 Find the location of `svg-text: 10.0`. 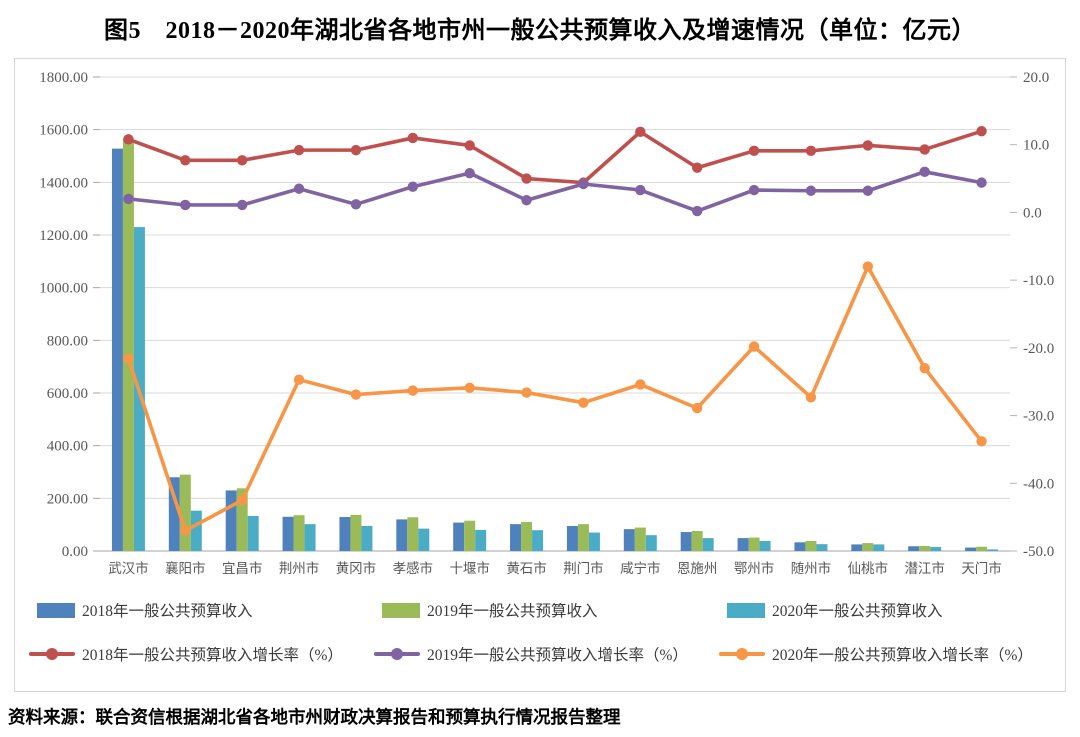

svg-text: 10.0 is located at coordinates (1036, 146).